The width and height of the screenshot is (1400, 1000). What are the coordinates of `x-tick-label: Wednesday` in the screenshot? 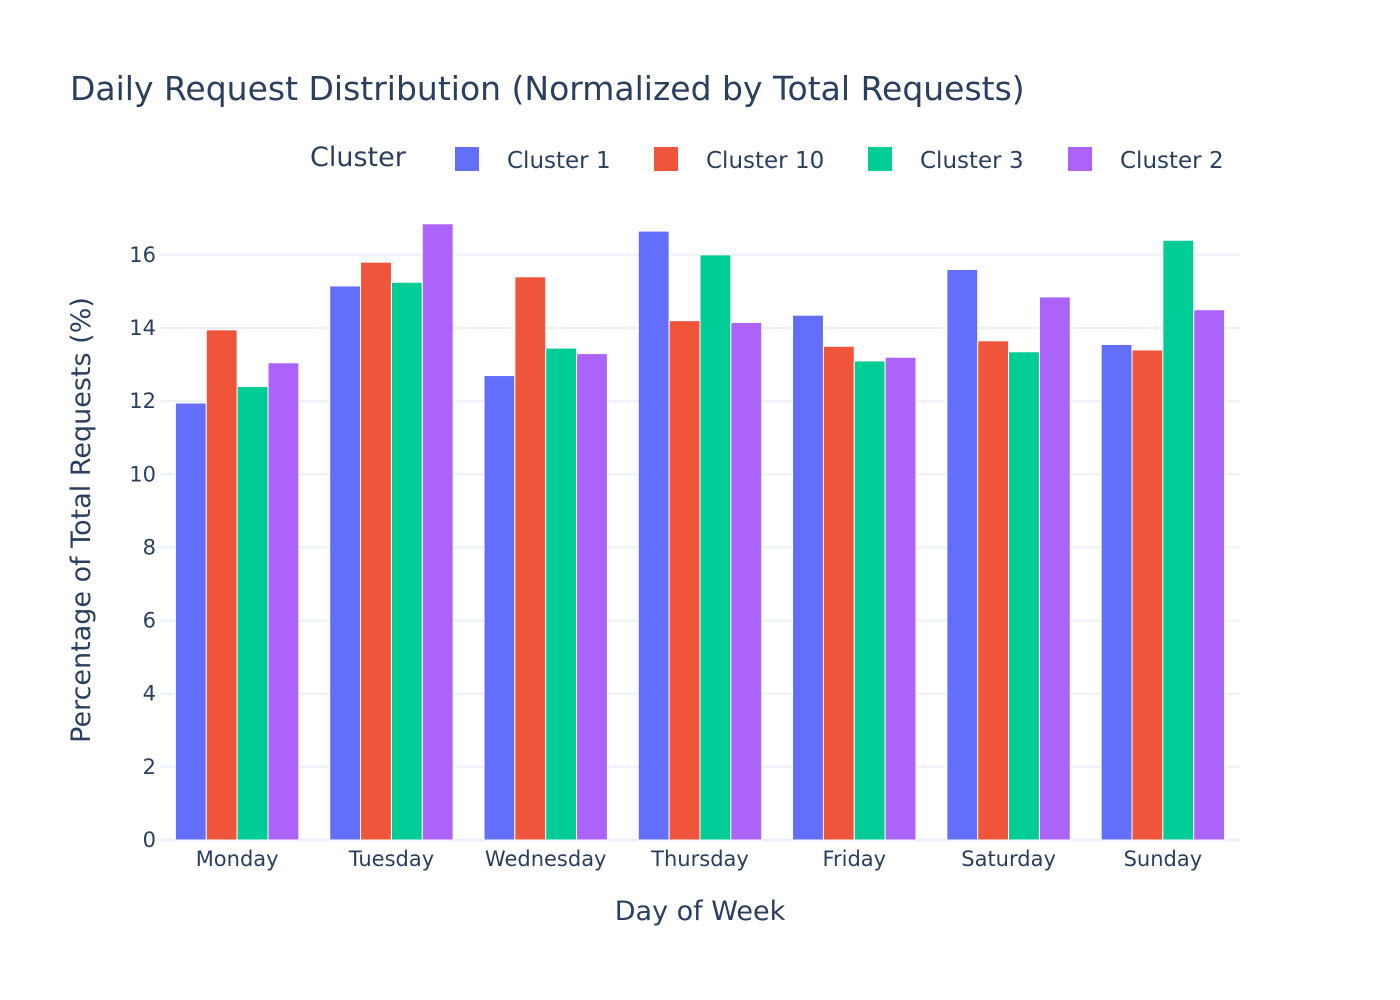 It's located at (546, 859).